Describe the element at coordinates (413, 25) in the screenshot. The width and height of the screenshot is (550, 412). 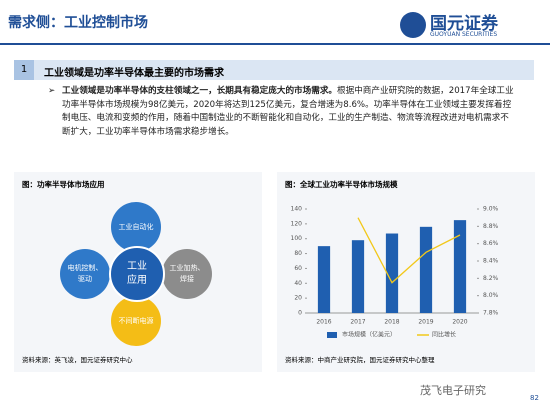
I see `logo-icon` at that location.